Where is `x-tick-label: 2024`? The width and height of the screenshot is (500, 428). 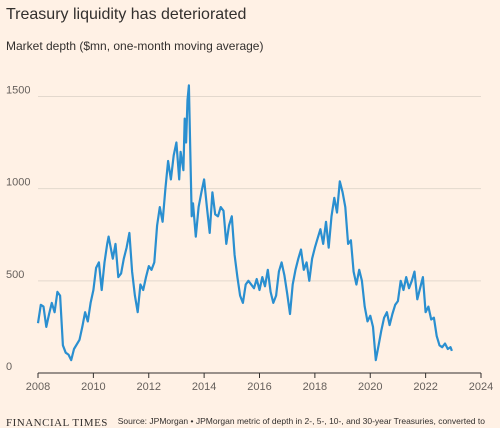
x-tick-label: 2024 is located at coordinates (481, 387).